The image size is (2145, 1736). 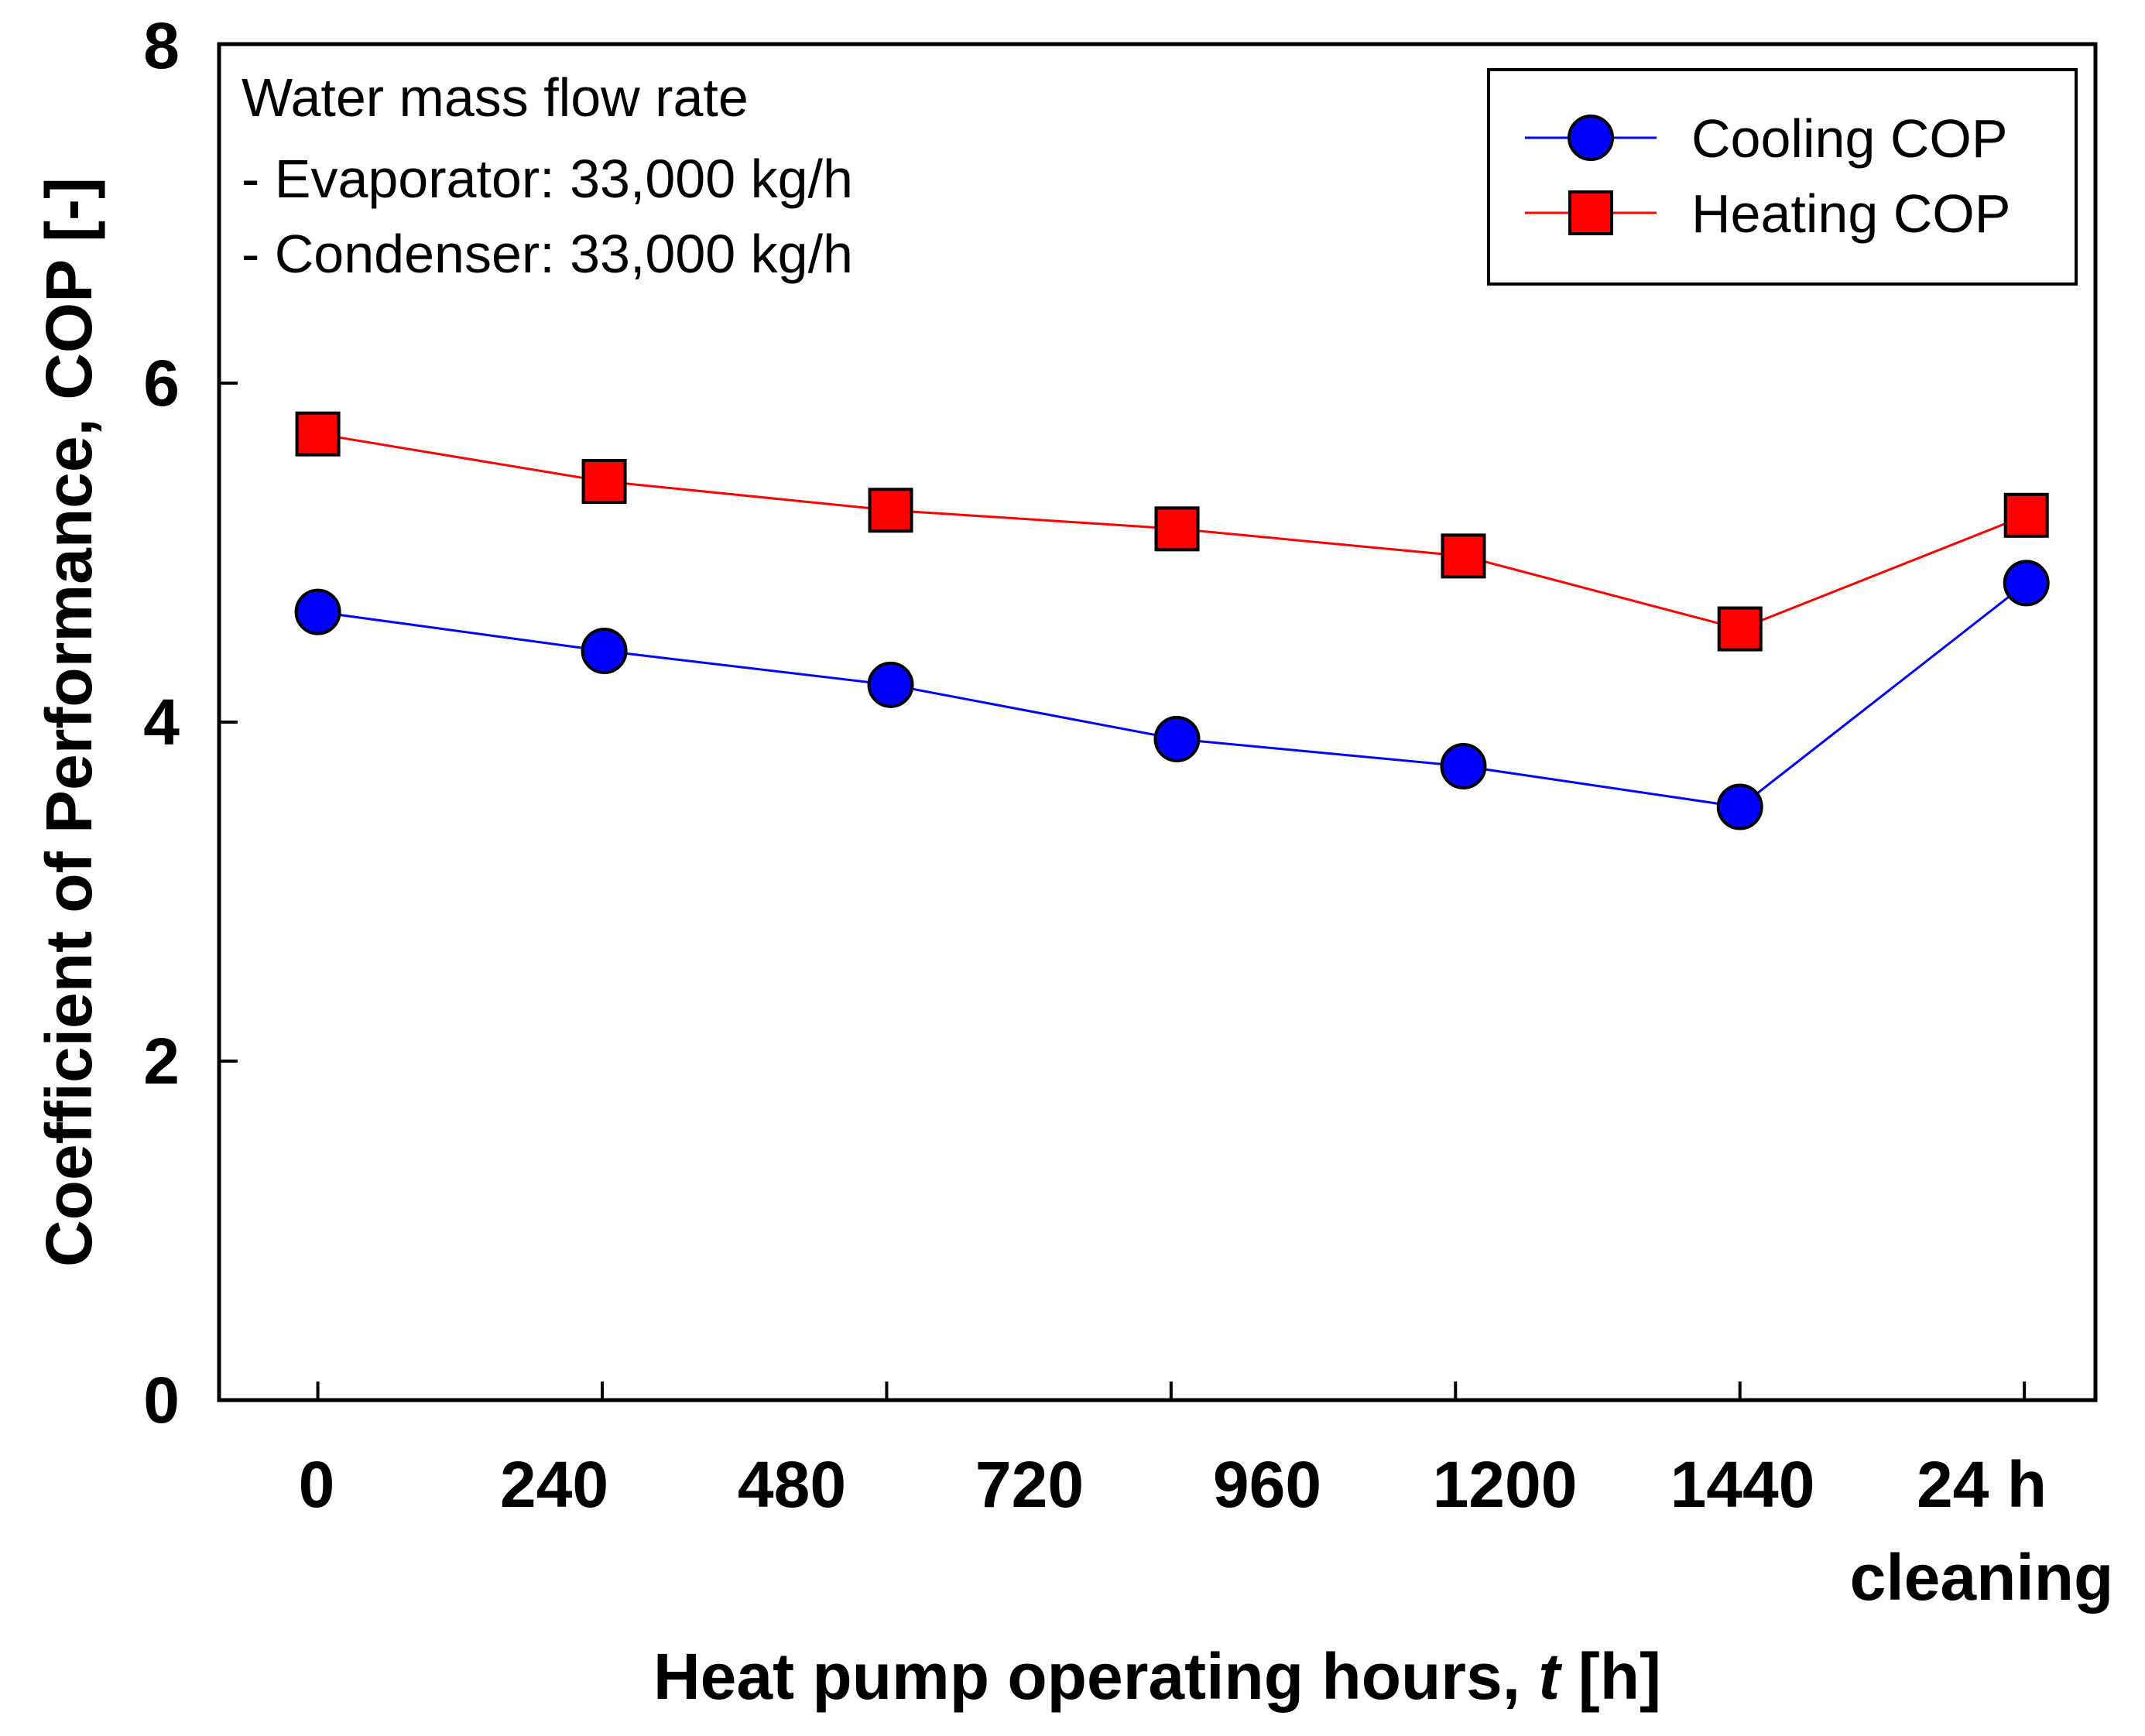 I want to click on x-axis-title: Heat pump operating hours, t [h], so click(x=1157, y=1677).